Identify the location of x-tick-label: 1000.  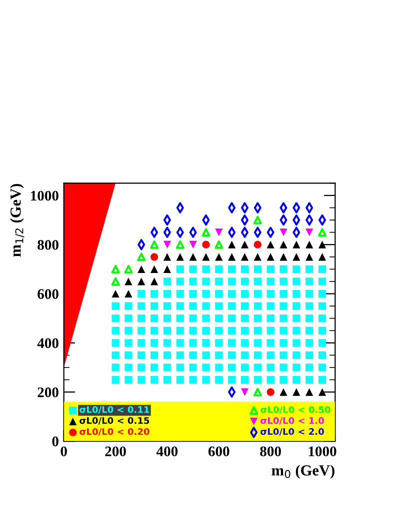
(322, 451).